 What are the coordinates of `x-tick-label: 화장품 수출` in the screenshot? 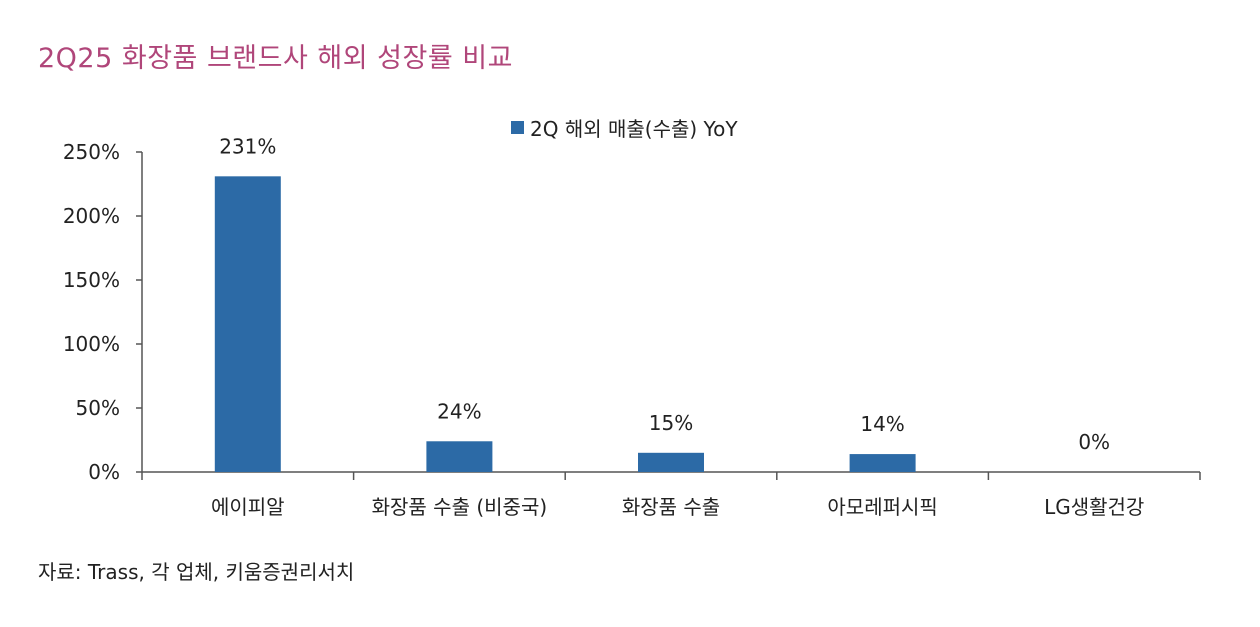 It's located at (671, 507).